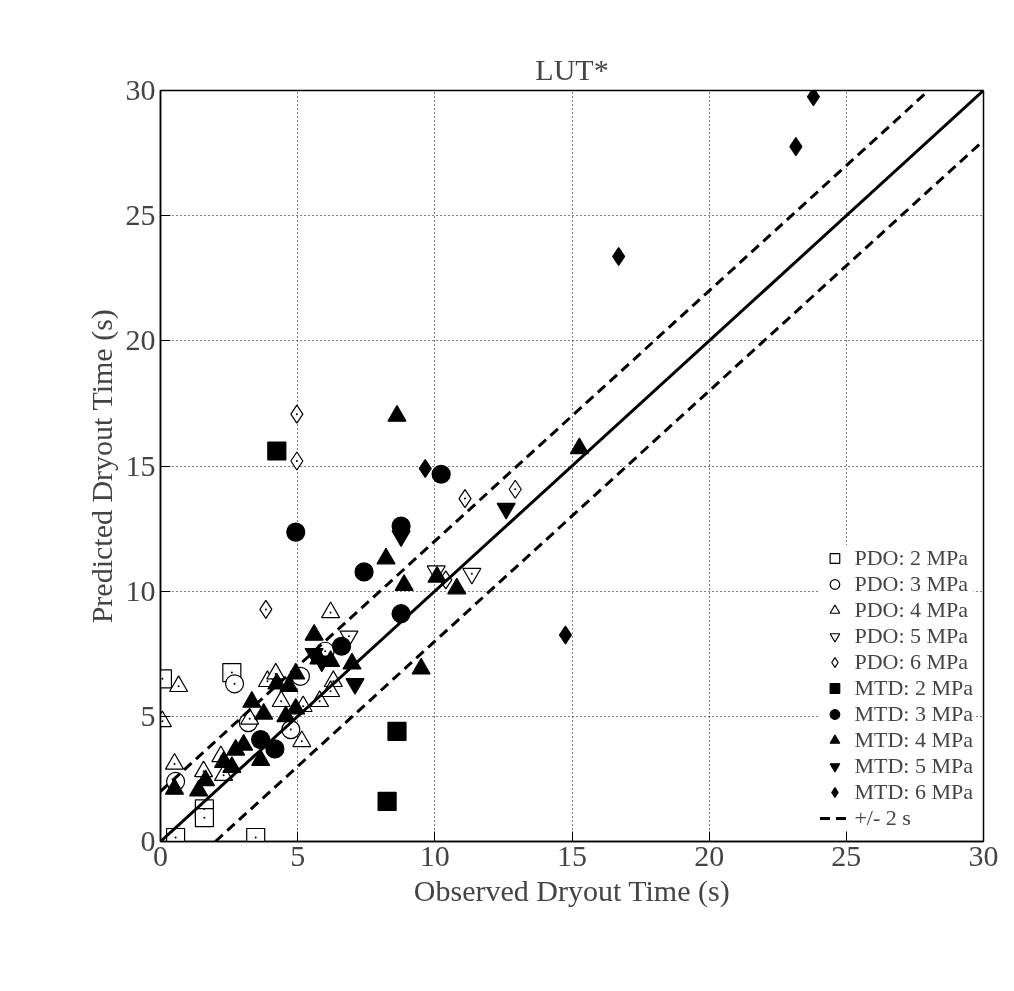 This screenshot has width=1014, height=991. Describe the element at coordinates (911, 662) in the screenshot. I see `legend-label: PDO: 6 MPa` at that location.